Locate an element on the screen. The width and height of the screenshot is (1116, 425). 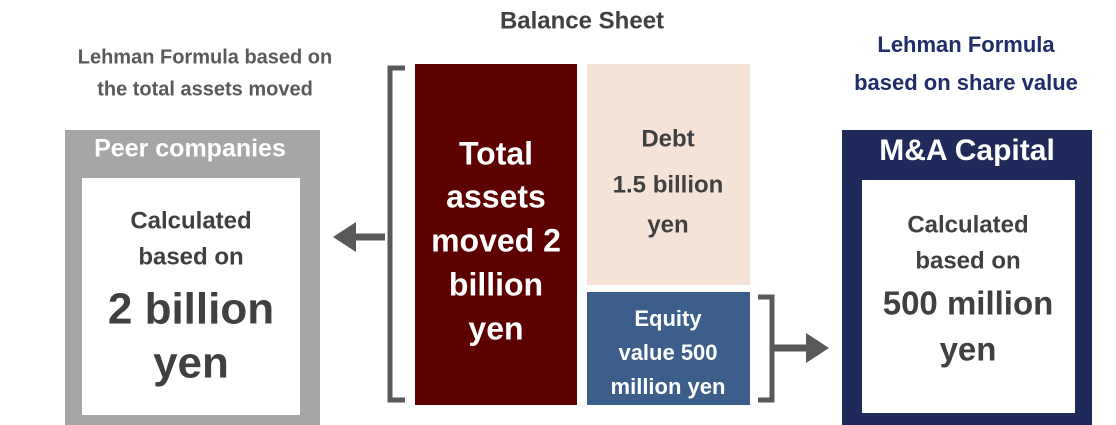
right-bracket is located at coordinates (766, 348).